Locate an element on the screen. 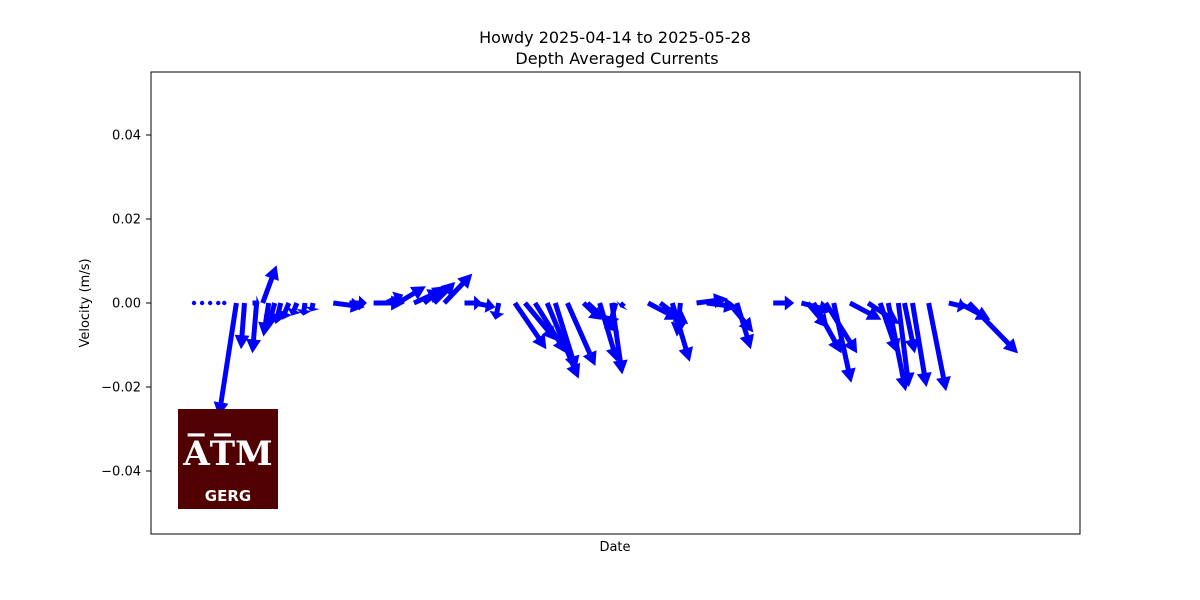  y-axis-label: Velocity (m/s) is located at coordinates (85, 302).